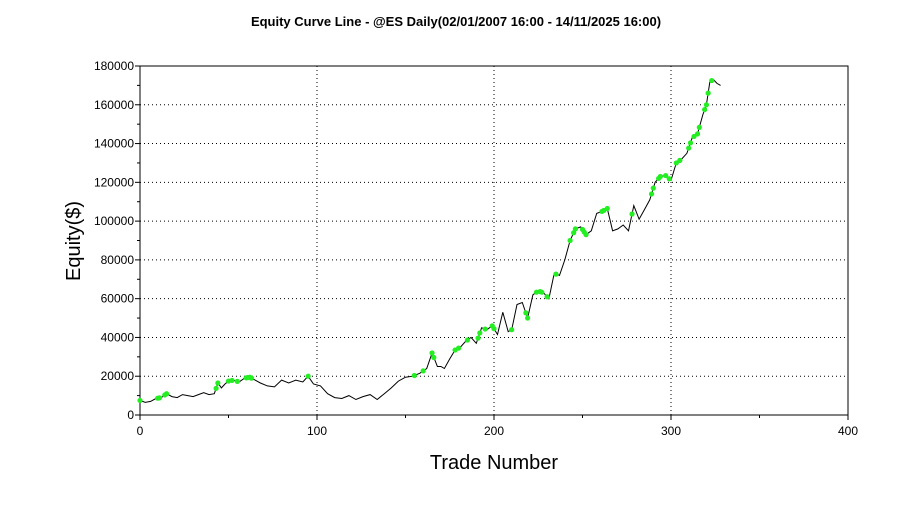  Describe the element at coordinates (74, 241) in the screenshot. I see `y-axis-title: Equity($)` at that location.